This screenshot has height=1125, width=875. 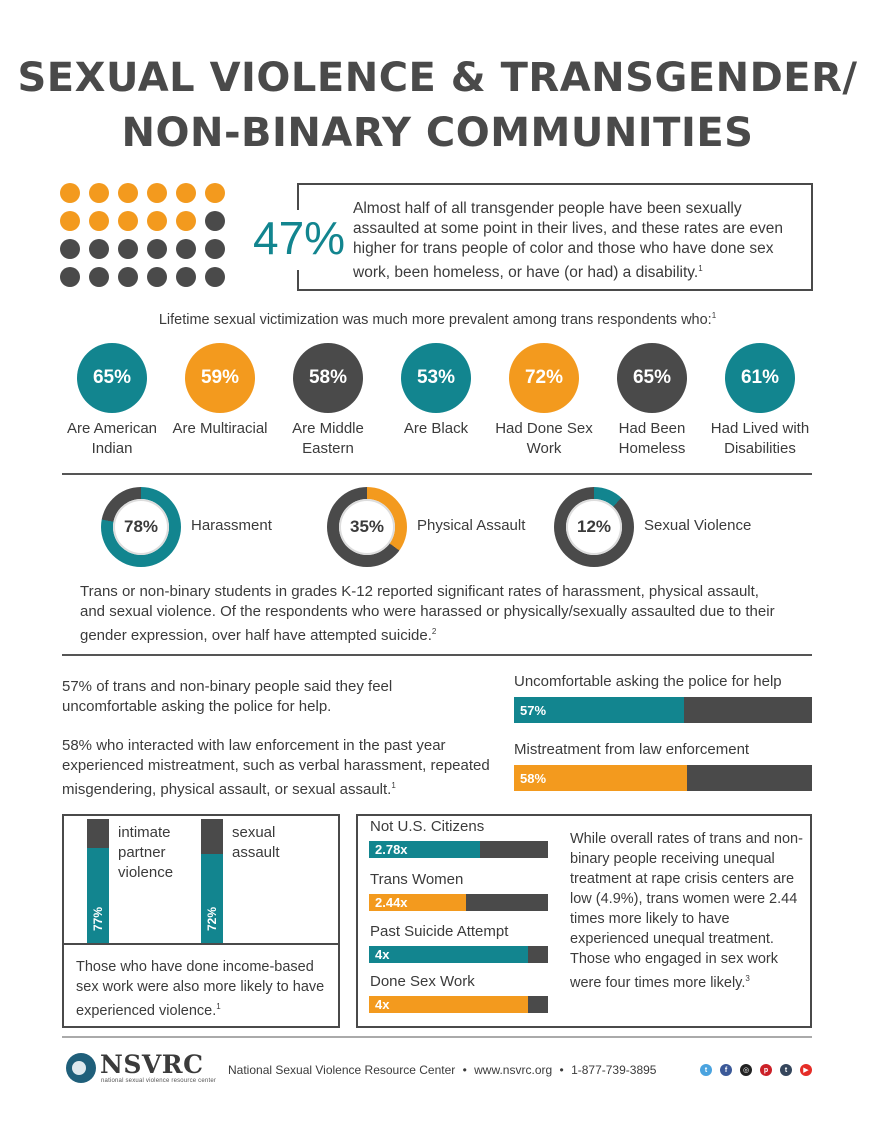 What do you see at coordinates (146, 852) in the screenshot?
I see `sexwork-bar-label: intimate partner violence` at bounding box center [146, 852].